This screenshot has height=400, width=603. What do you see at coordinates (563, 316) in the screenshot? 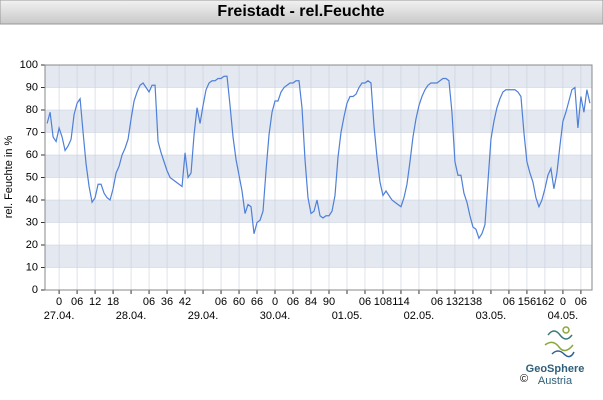
I see `date-label: 04.05.` at bounding box center [563, 316].